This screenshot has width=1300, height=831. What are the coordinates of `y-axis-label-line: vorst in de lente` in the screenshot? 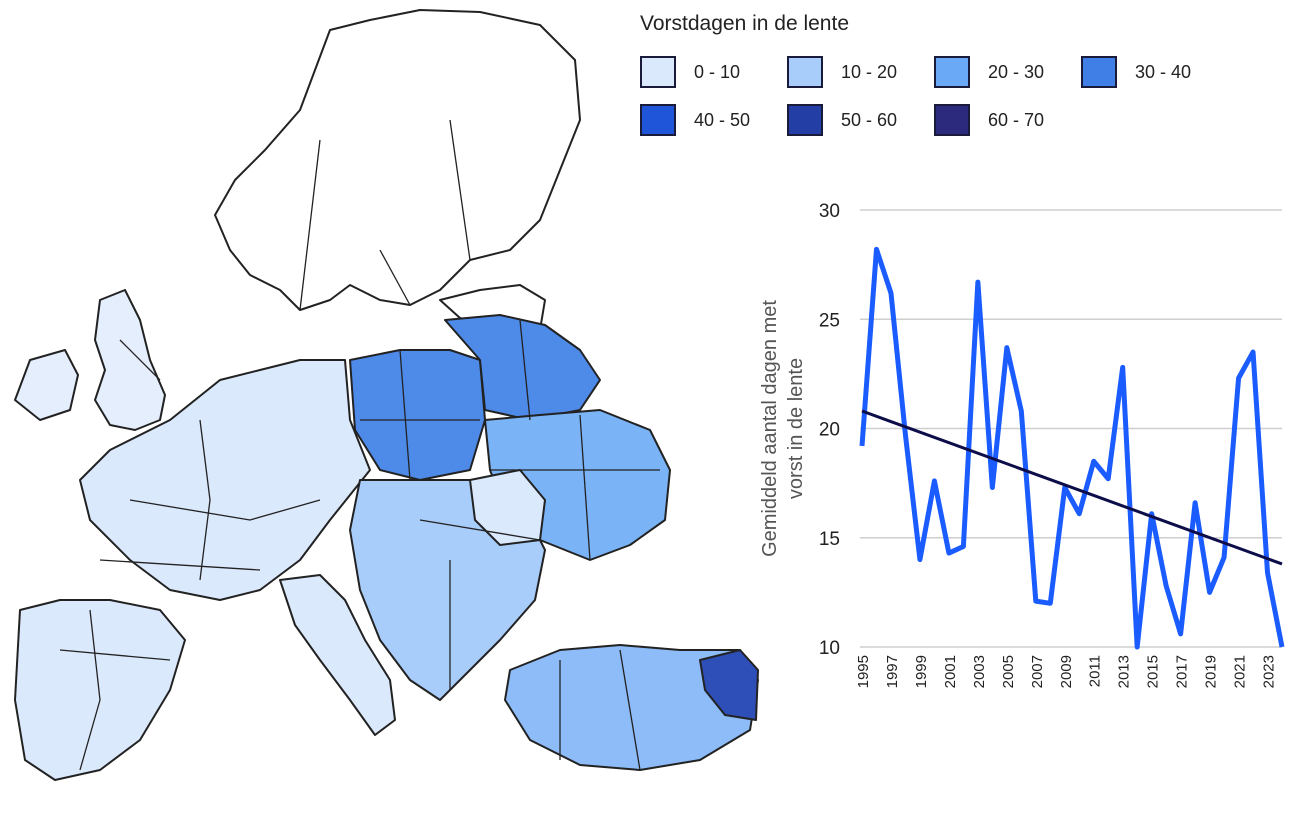 It's located at (796, 428).